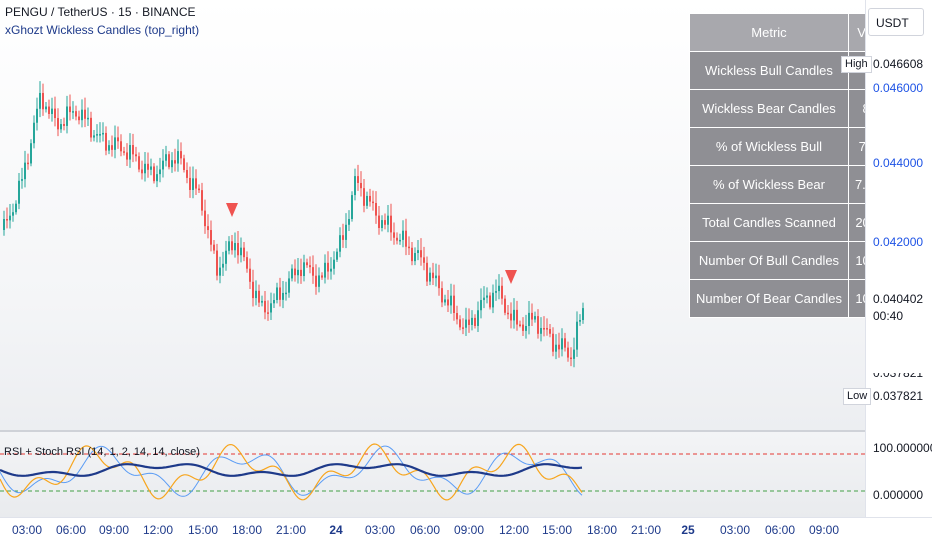 This screenshot has height=551, width=932. I want to click on symbol-legend: PENGU / TetherUS · 15 · BINANCE, so click(100, 12).